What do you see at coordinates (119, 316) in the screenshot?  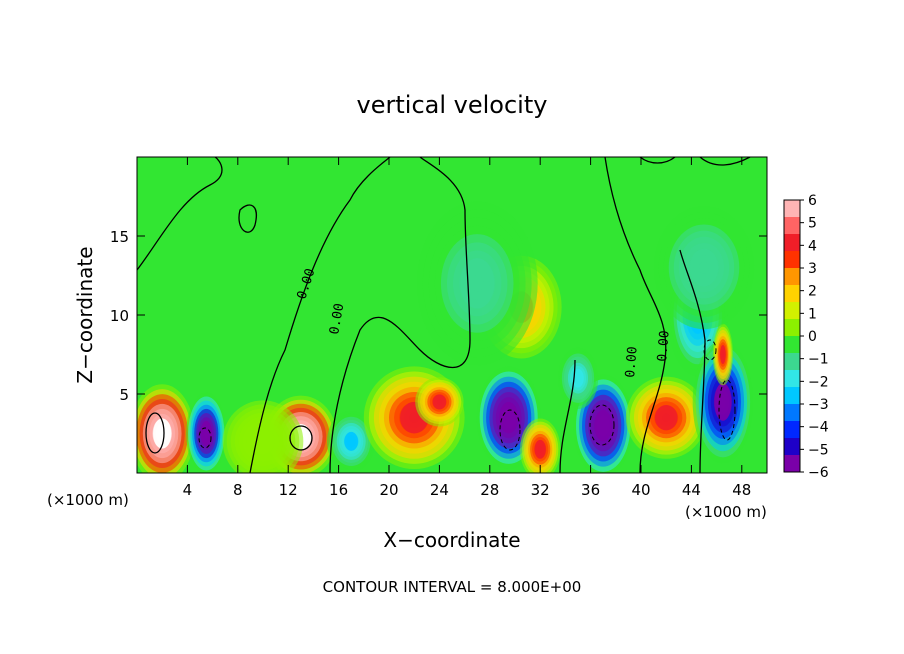 I see `y-tick-label-10: 10` at bounding box center [119, 316].